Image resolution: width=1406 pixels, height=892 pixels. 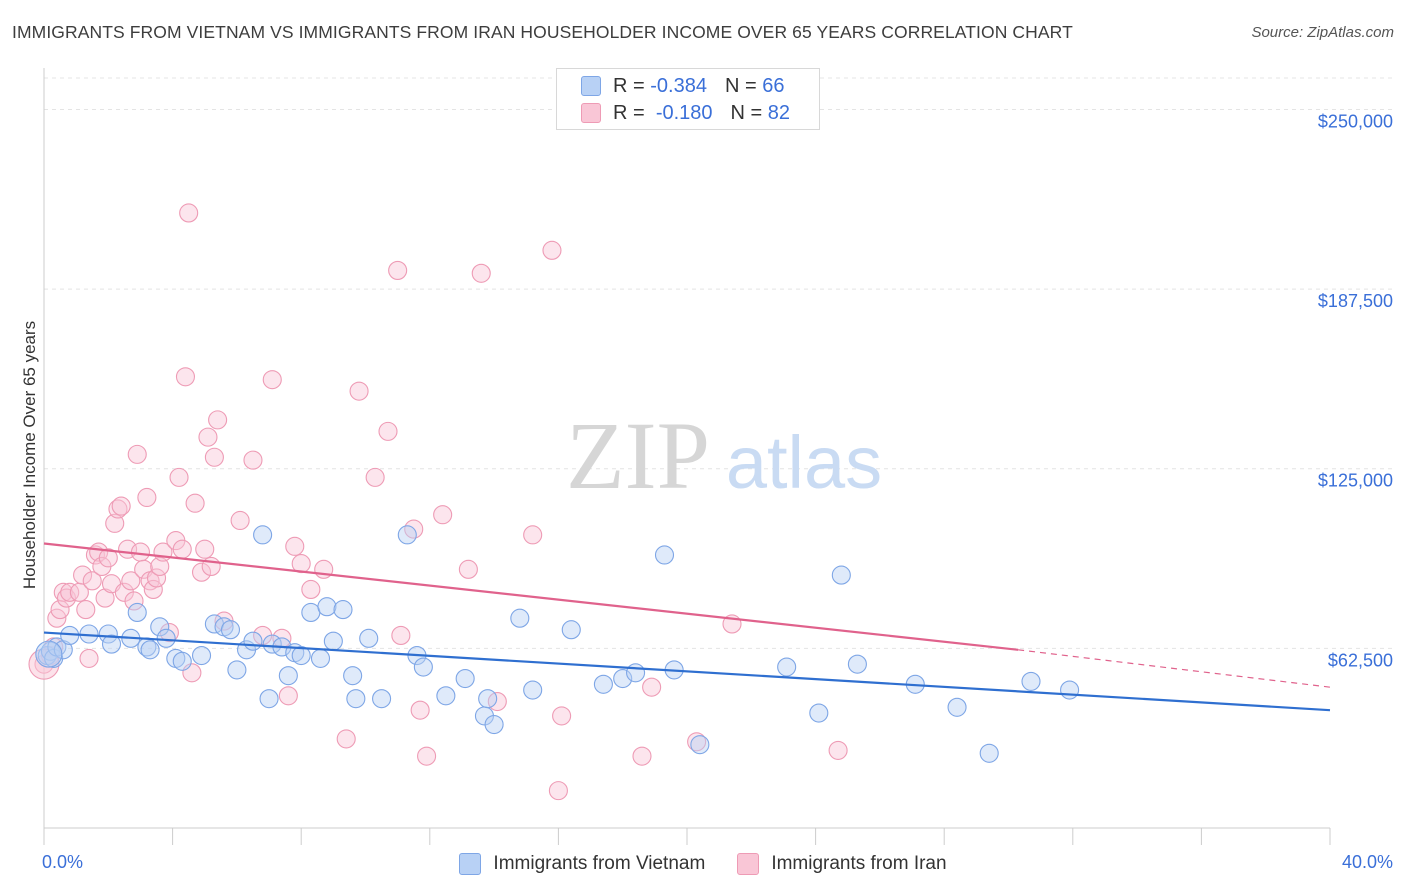 I want to click on y-axis-label: Householder Income Over 65 years, so click(x=29, y=455).